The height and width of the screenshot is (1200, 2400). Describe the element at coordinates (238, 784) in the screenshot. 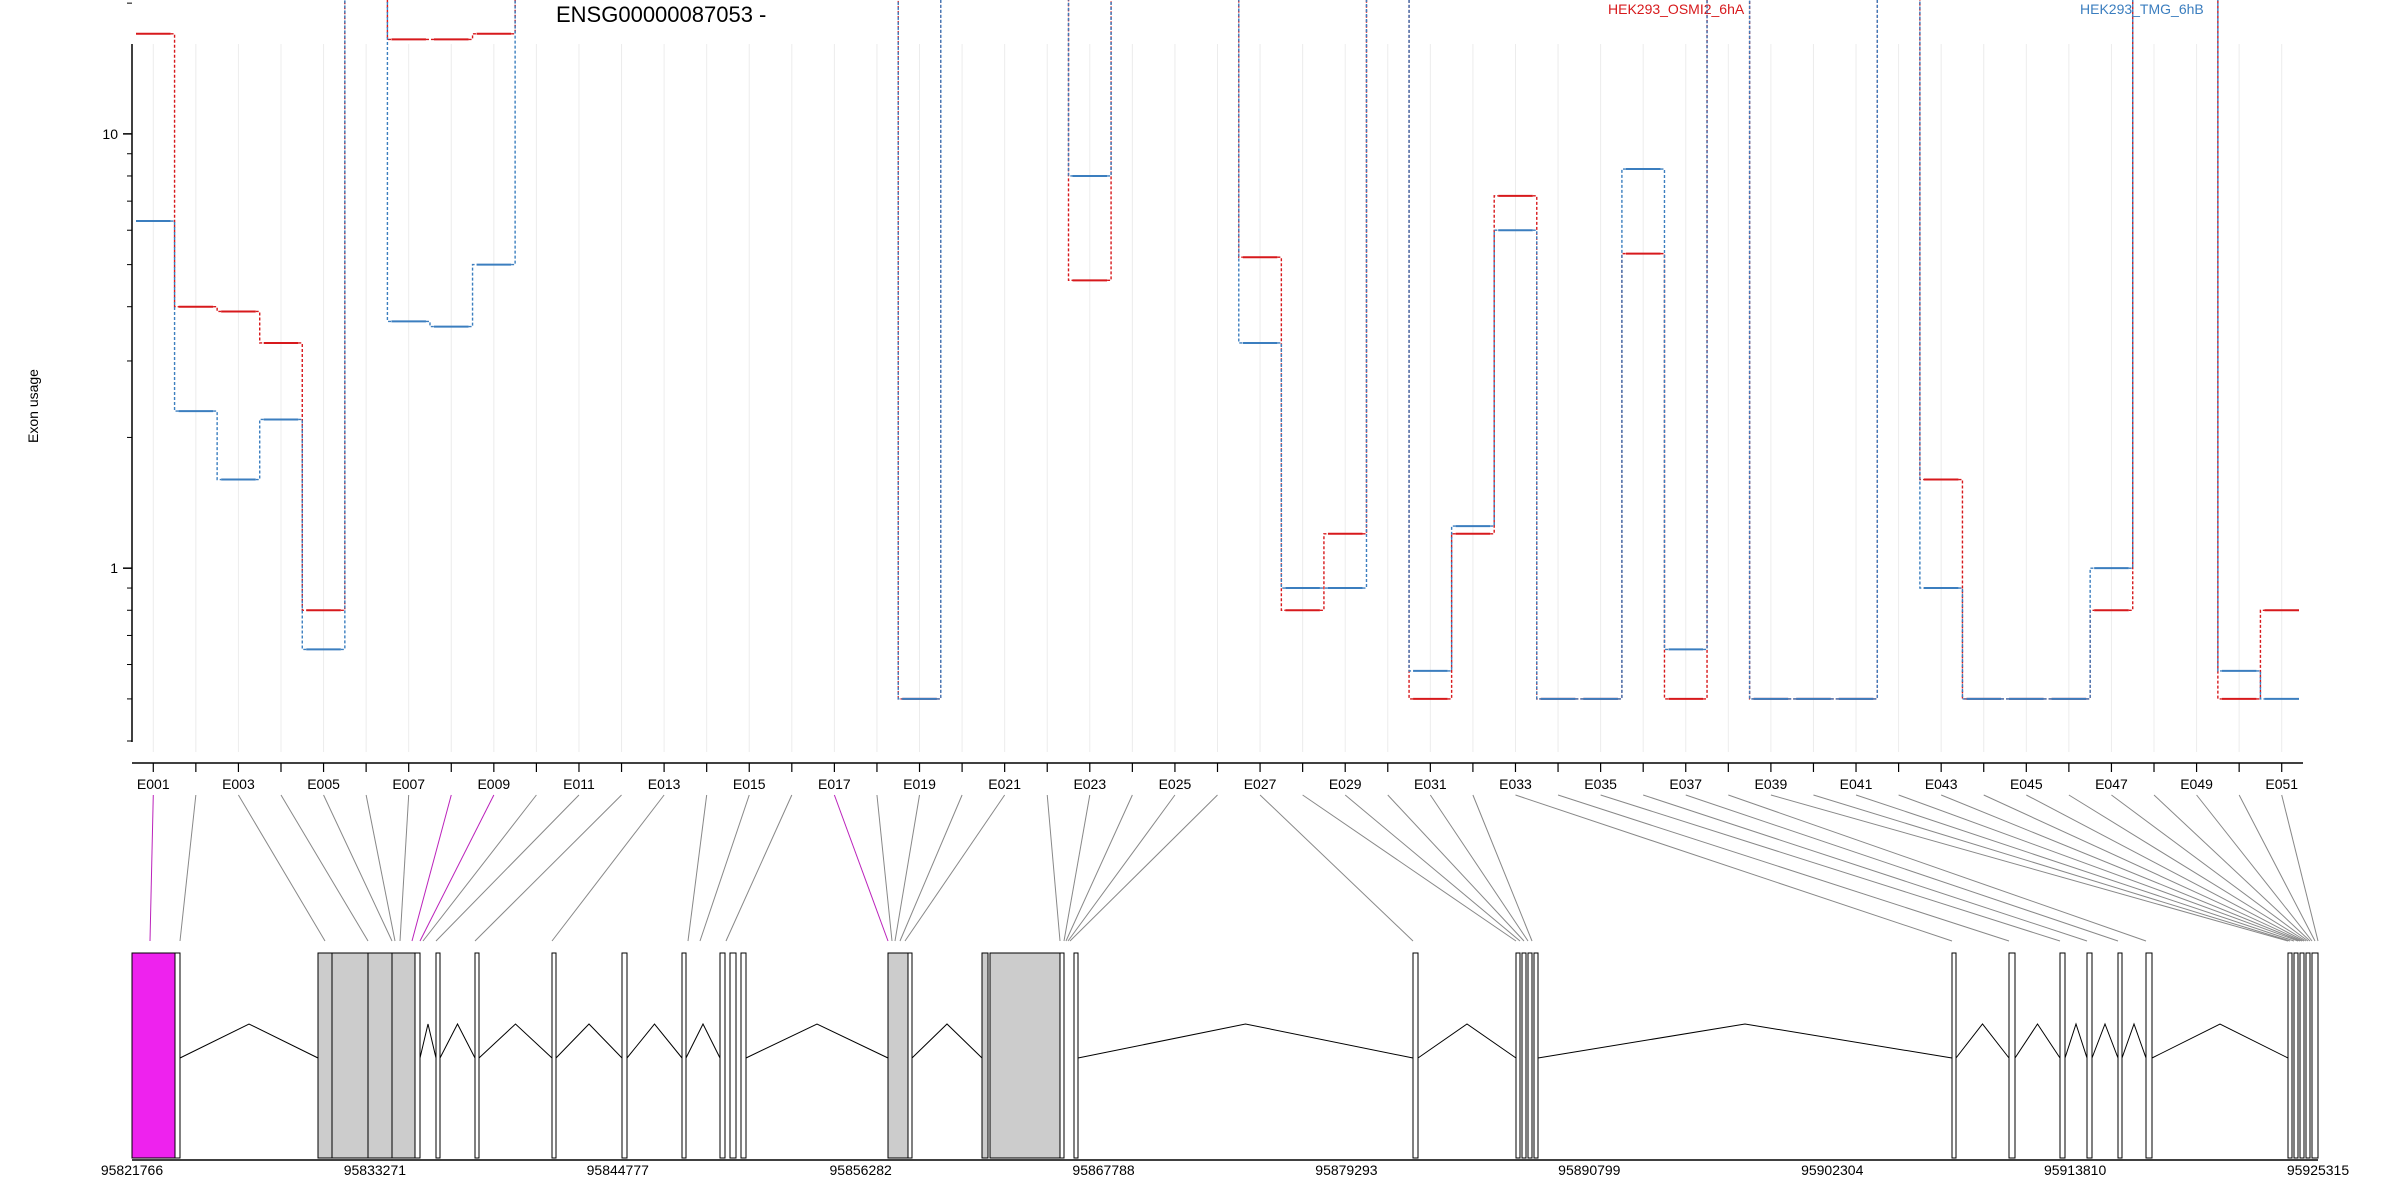

I see `x-tick-label: E003` at that location.